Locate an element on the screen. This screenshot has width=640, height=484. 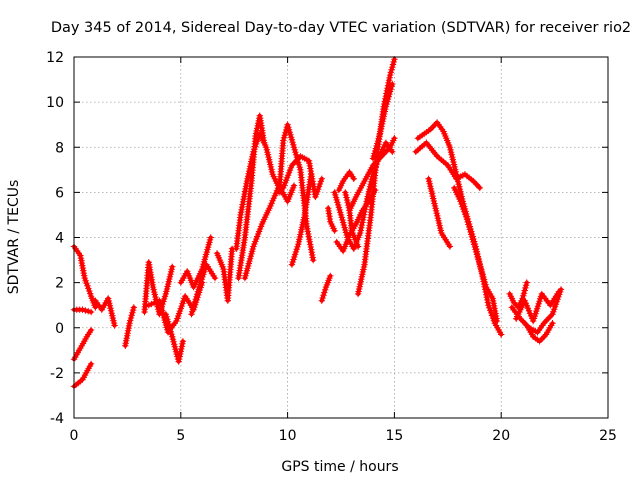
series-t01 is located at coordinates (84, 277).